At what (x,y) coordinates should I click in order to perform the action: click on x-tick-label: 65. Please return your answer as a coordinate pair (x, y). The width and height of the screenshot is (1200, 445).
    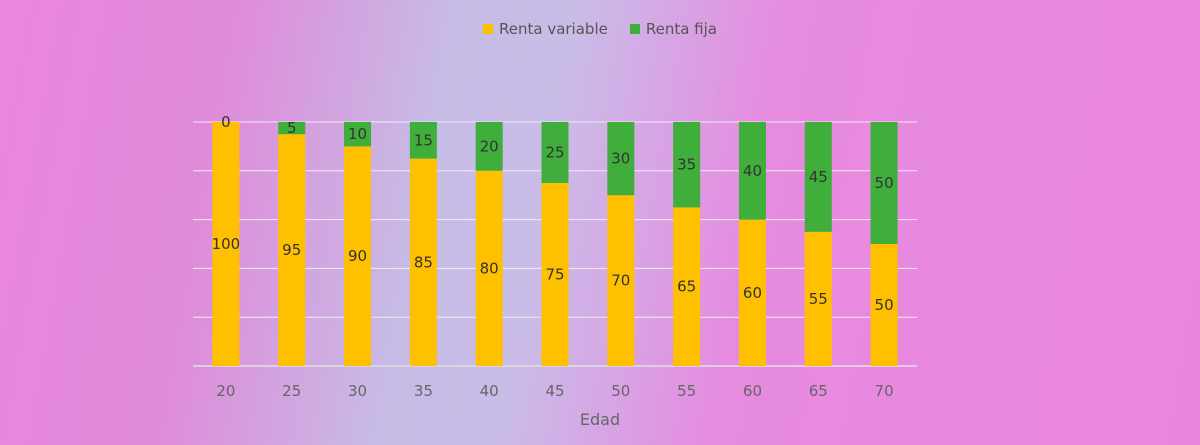
    Looking at the image, I should click on (818, 391).